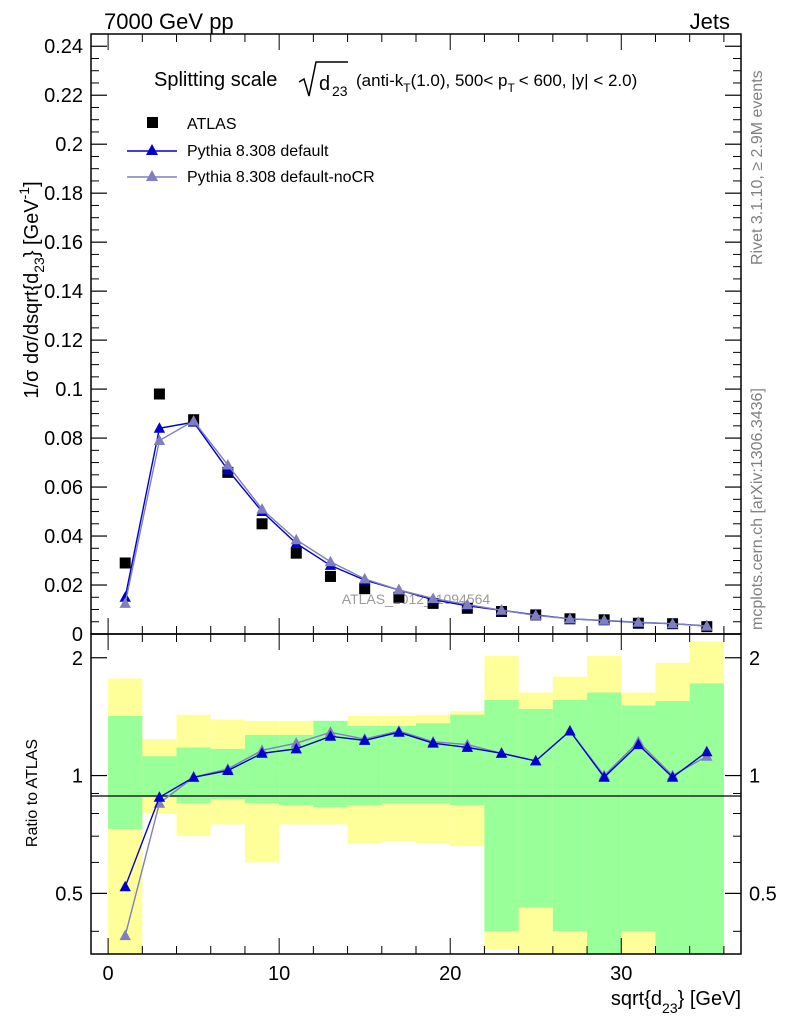 This screenshot has width=786, height=1024. Describe the element at coordinates (676, 1002) in the screenshot. I see `x-axis-title: sqrt{d23} [GeV]` at that location.